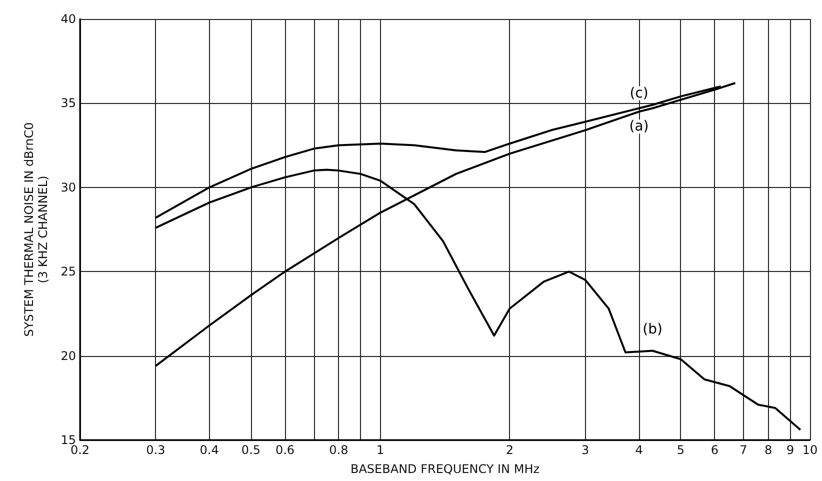  Describe the element at coordinates (80, 450) in the screenshot. I see `x-tick-label: 0.2` at that location.